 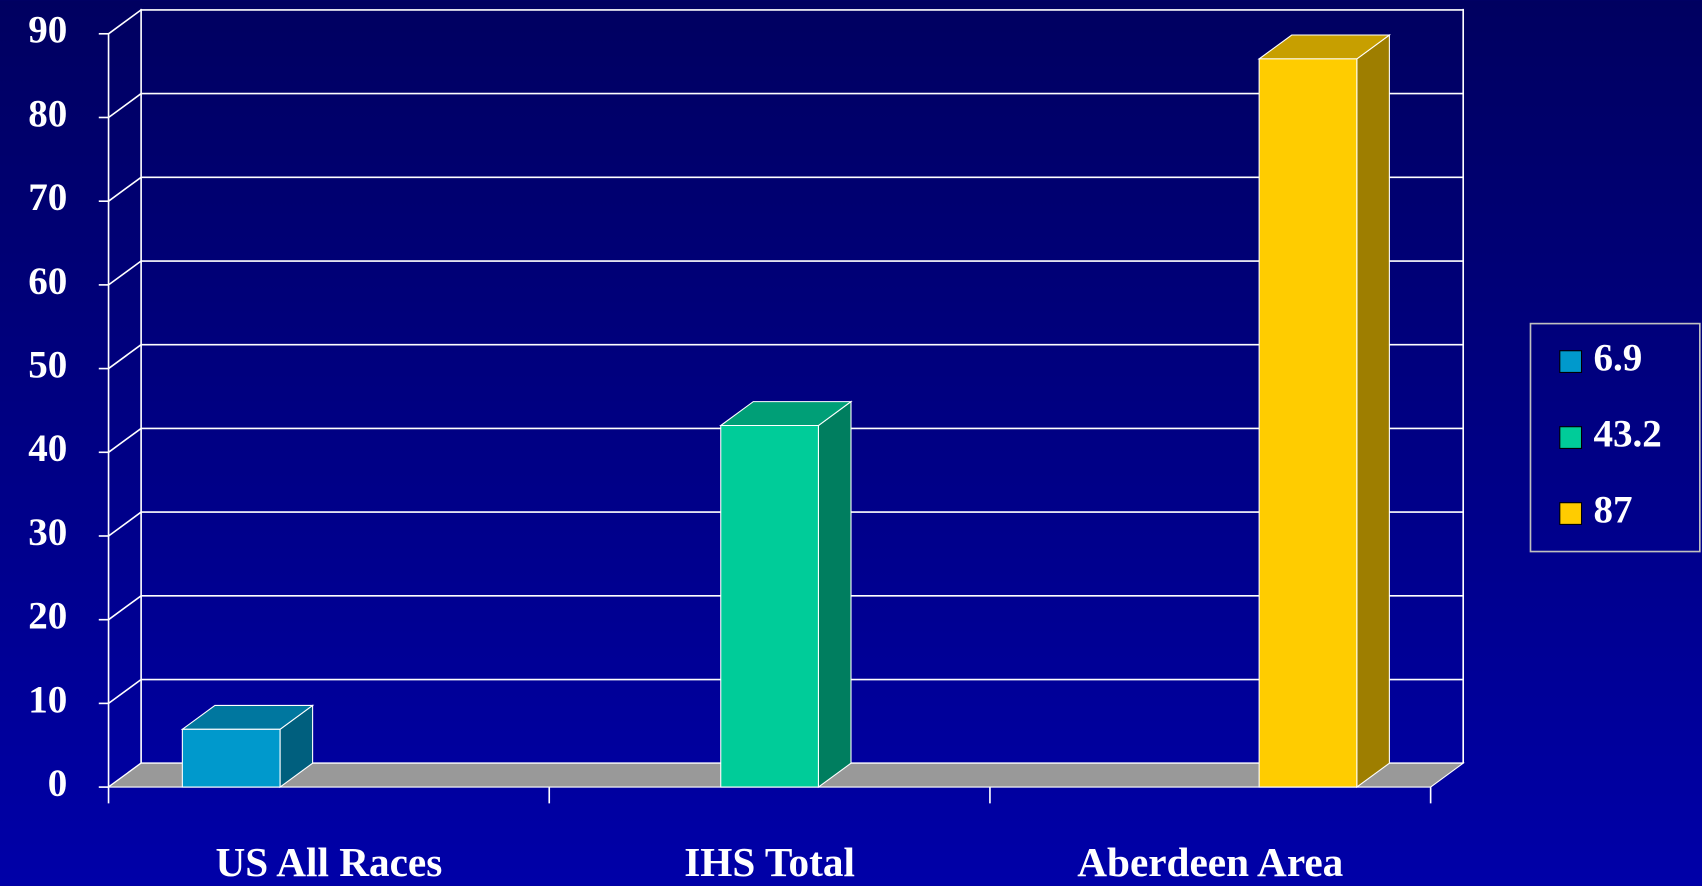 What do you see at coordinates (47, 532) in the screenshot?
I see `y-tick-label: 30` at bounding box center [47, 532].